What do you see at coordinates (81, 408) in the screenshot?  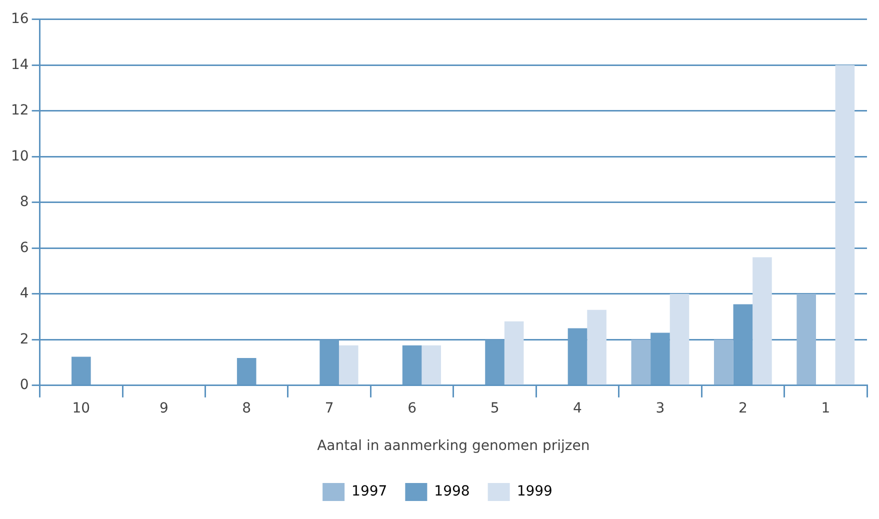 I see `x-tick-label: 10` at bounding box center [81, 408].